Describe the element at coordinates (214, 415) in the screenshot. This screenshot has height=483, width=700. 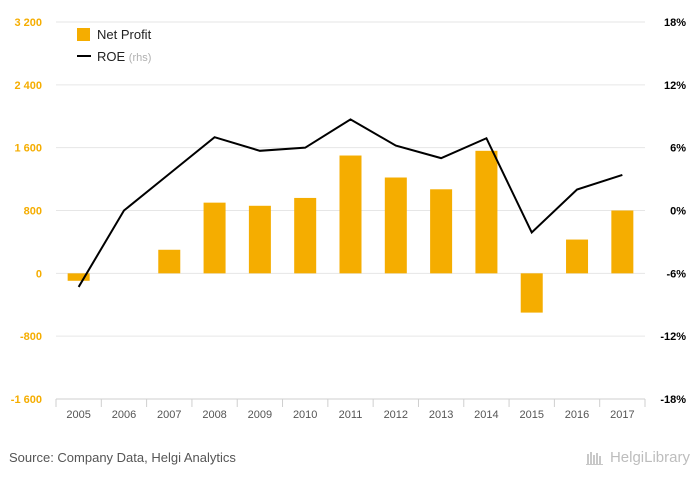
I see `x-axis-tick-label: 2008` at that location.